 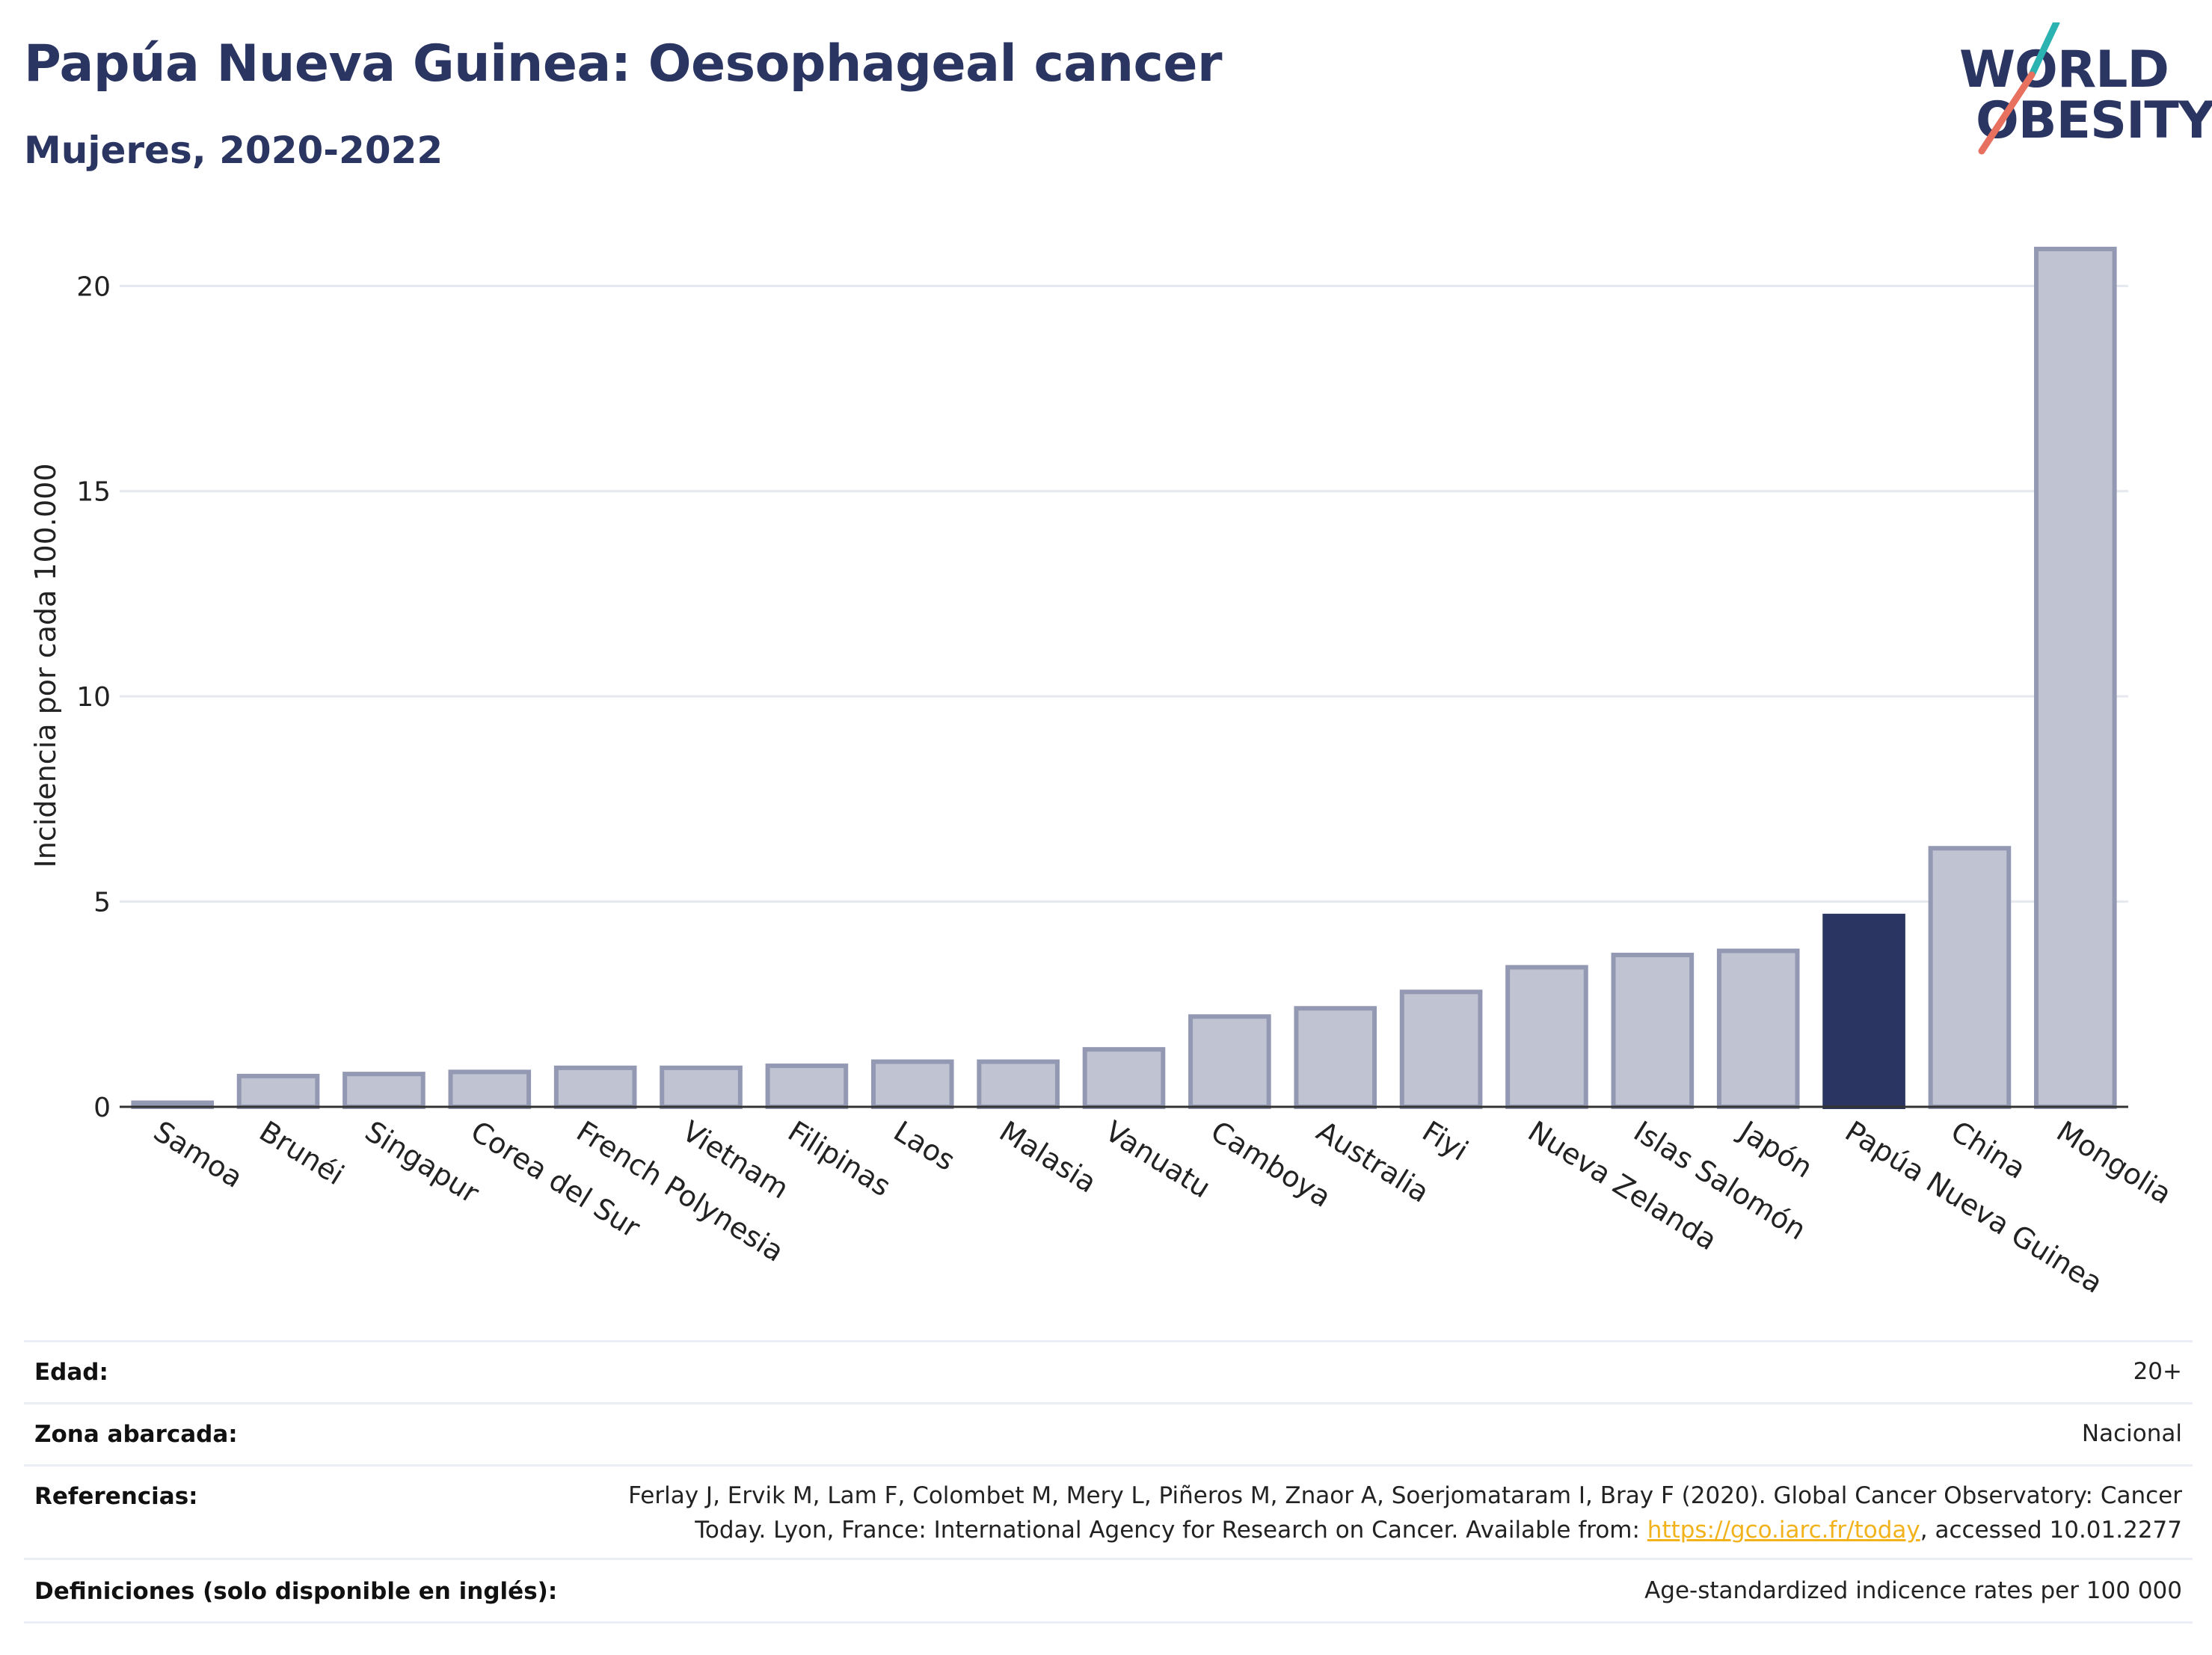 What do you see at coordinates (2064, 69) in the screenshot?
I see `logo-line-1: WORLD` at bounding box center [2064, 69].